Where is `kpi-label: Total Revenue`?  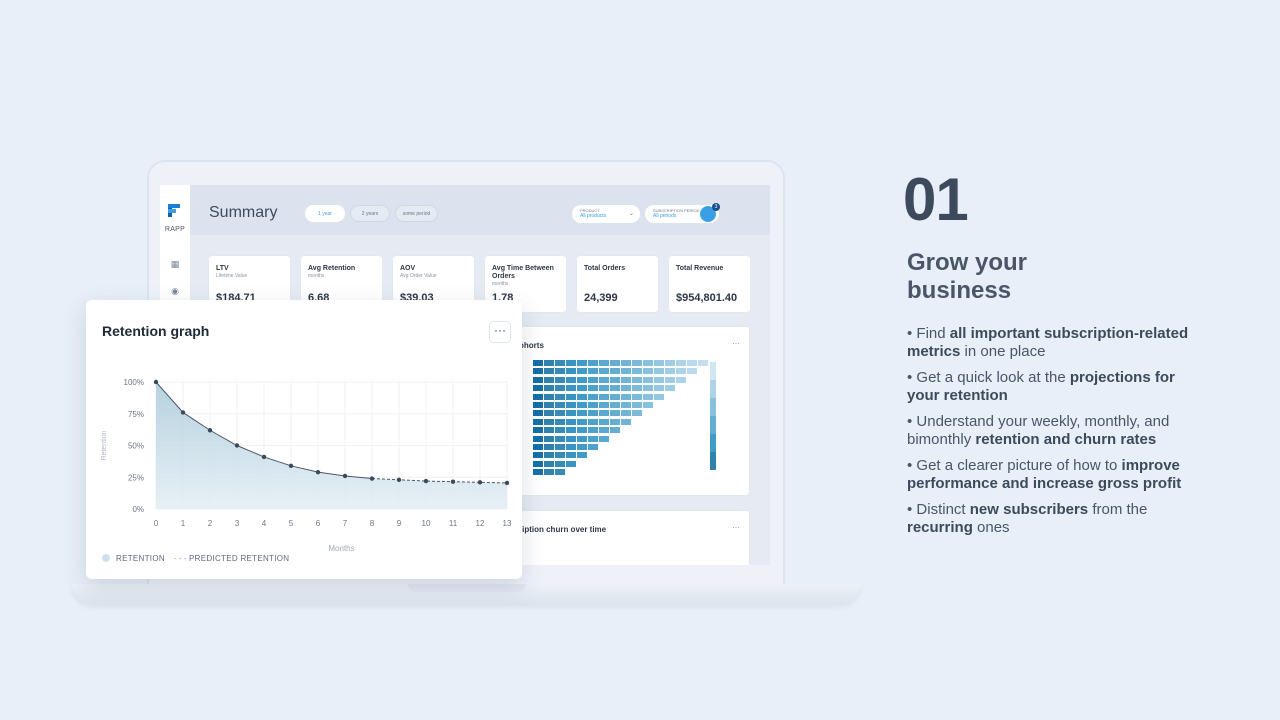 kpi-label: Total Revenue is located at coordinates (700, 268).